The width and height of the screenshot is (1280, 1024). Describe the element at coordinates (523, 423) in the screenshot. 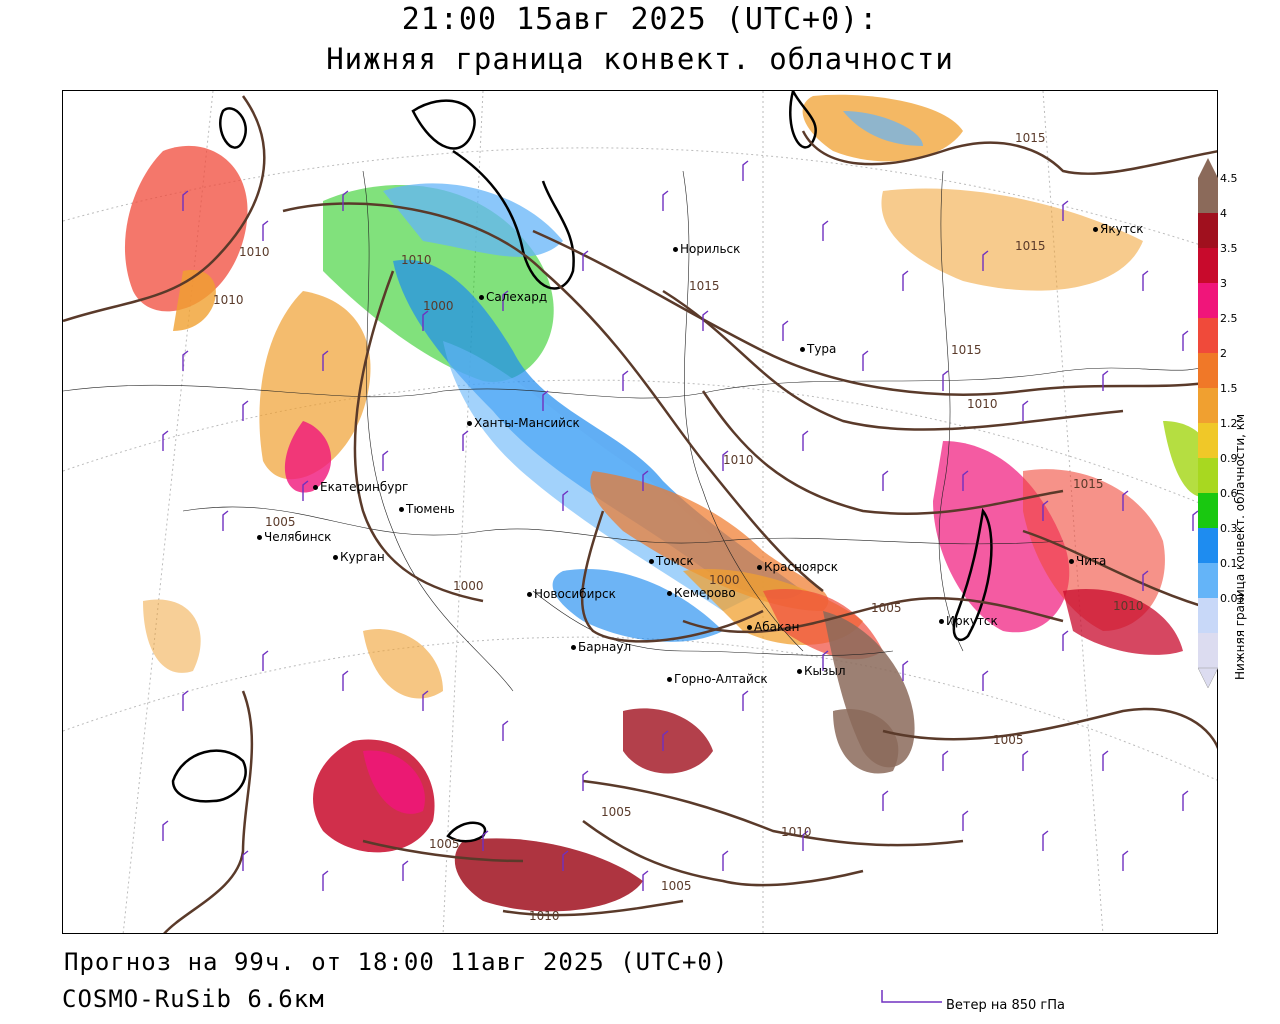

I see `city-label: Ханты-Мансийск` at that location.